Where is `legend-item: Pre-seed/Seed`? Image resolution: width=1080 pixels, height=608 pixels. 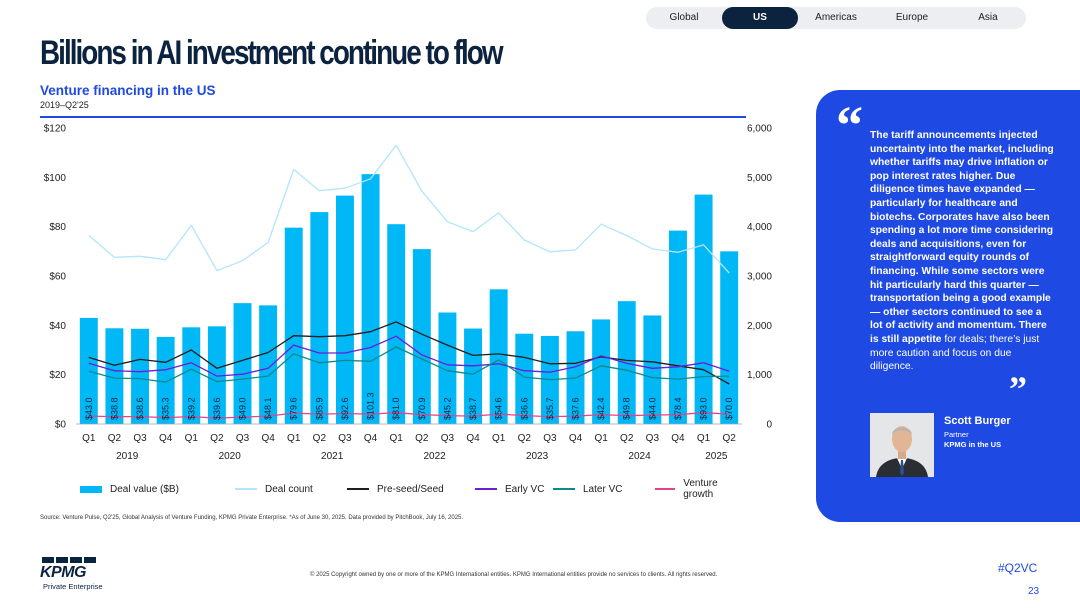
legend-item: Pre-seed/Seed is located at coordinates (411, 489).